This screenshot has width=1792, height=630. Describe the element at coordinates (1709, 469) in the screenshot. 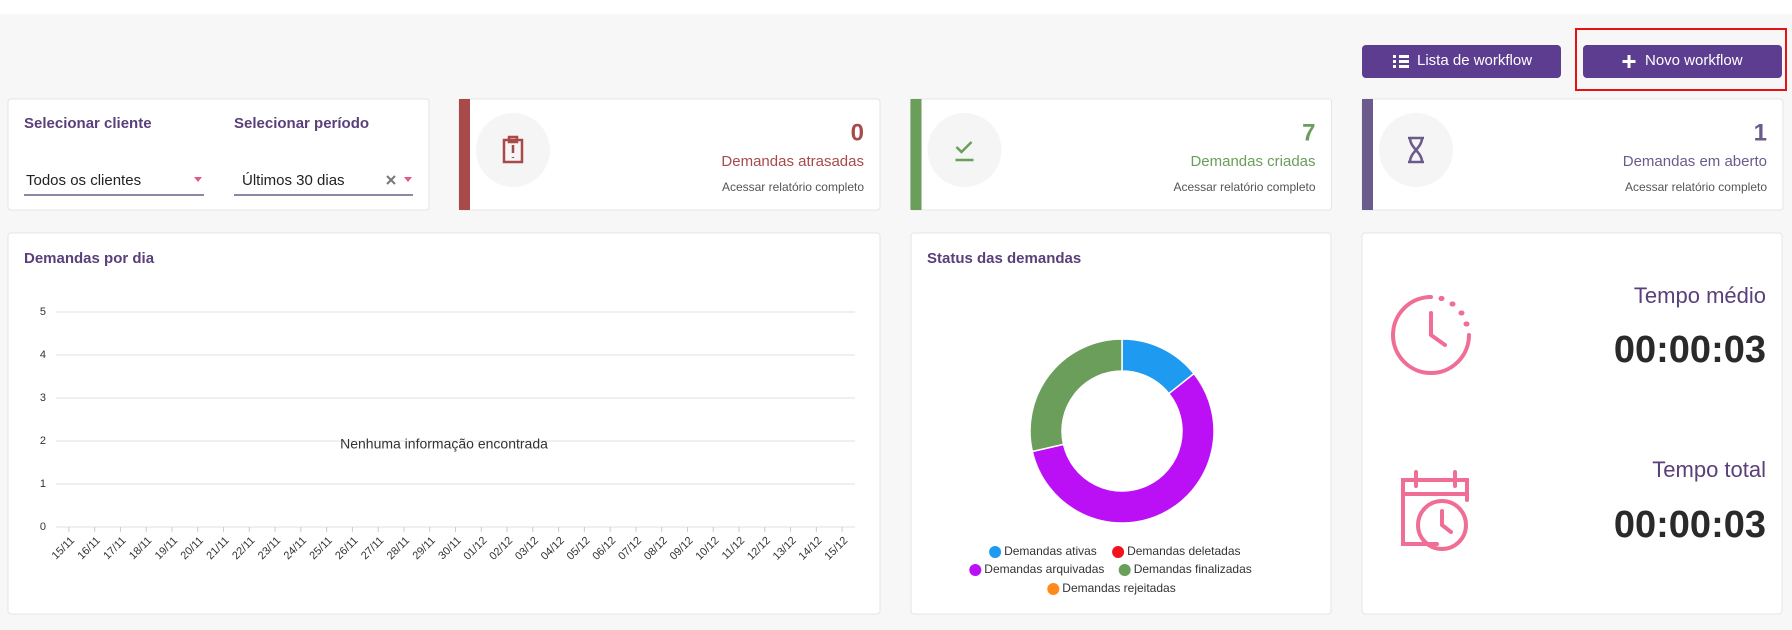

I see `time-label: Tempo total` at that location.